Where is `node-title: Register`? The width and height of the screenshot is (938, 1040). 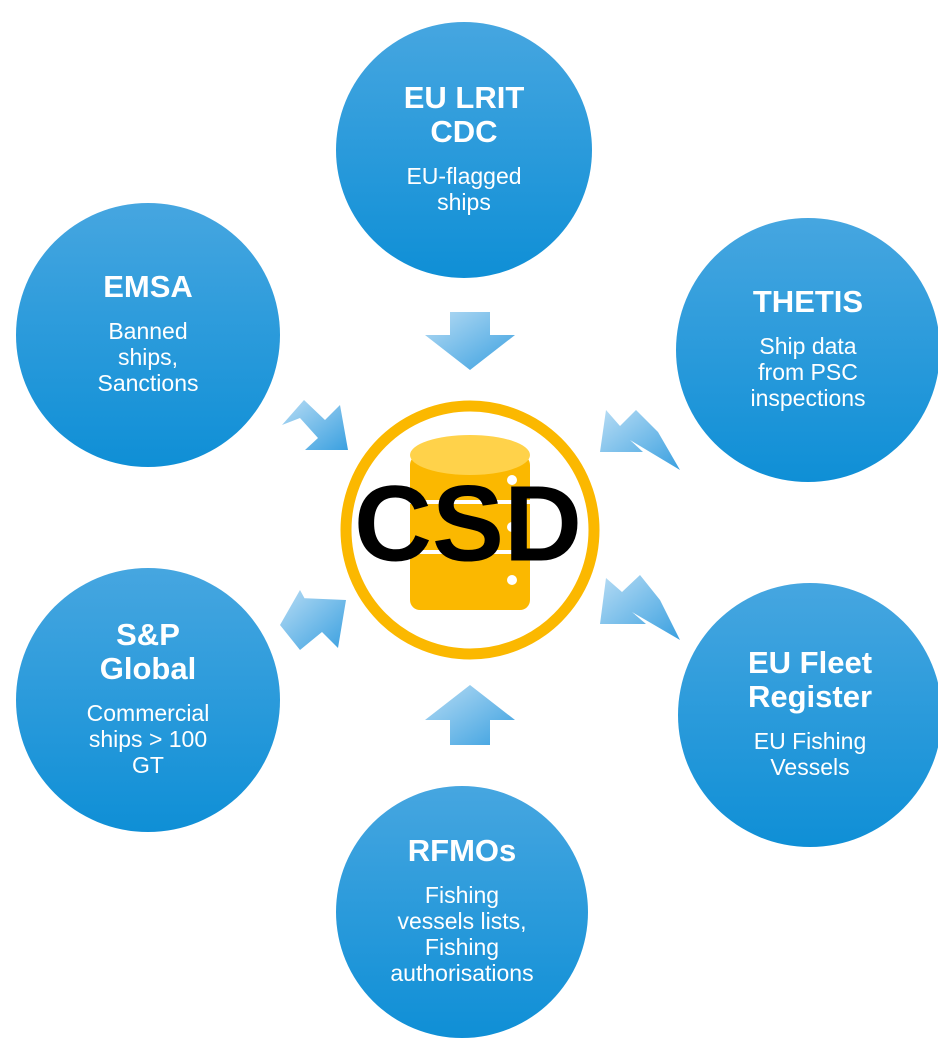 node-title: Register is located at coordinates (810, 696).